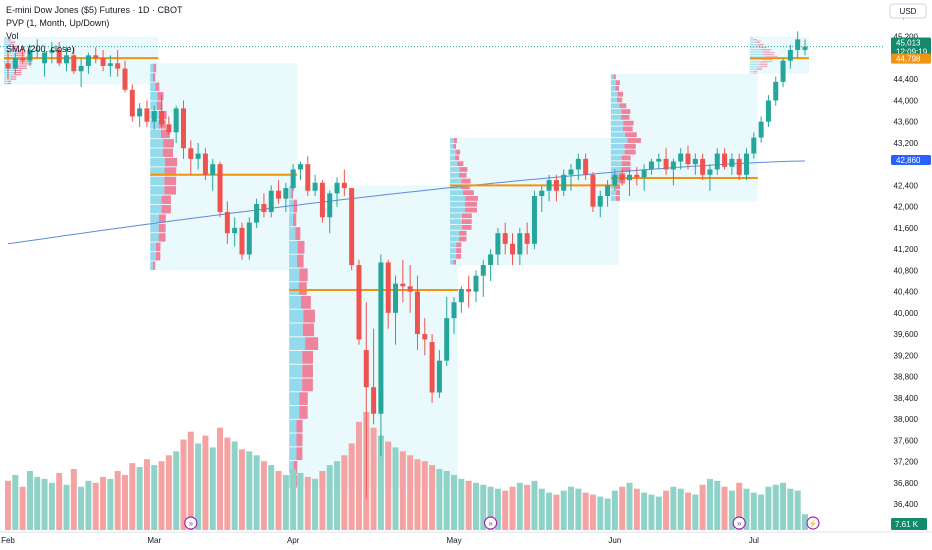  I want to click on lightning-marker-icon: ⚡, so click(813, 523).